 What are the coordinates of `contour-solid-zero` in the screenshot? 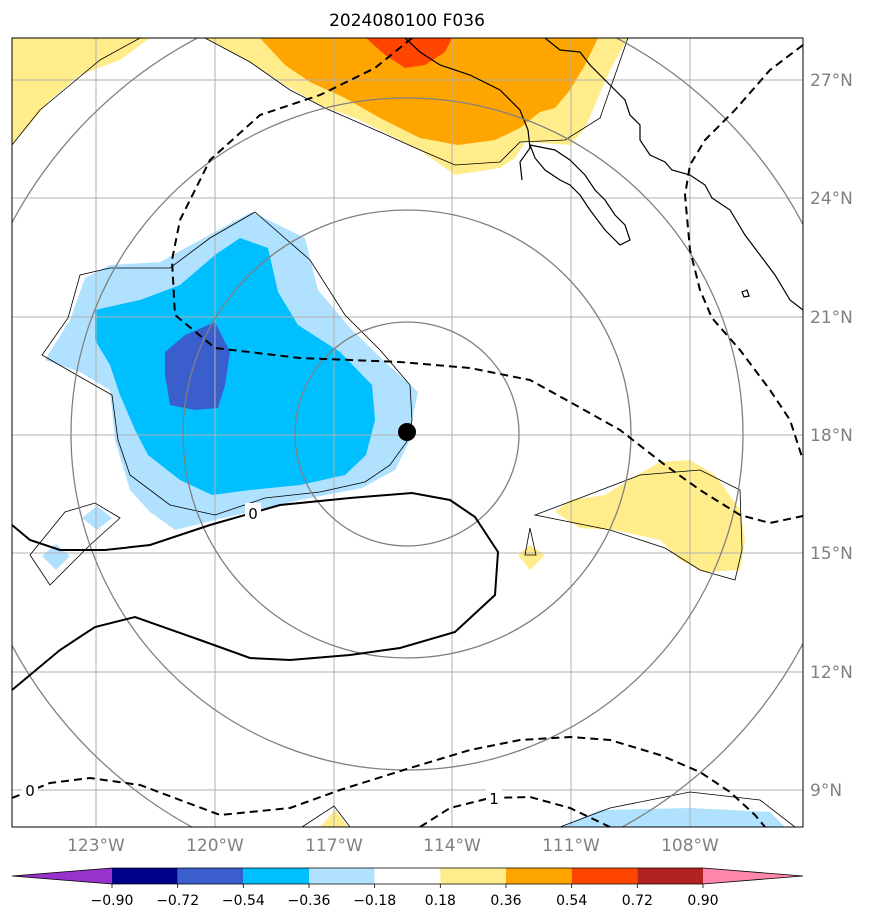 It's located at (256, 591).